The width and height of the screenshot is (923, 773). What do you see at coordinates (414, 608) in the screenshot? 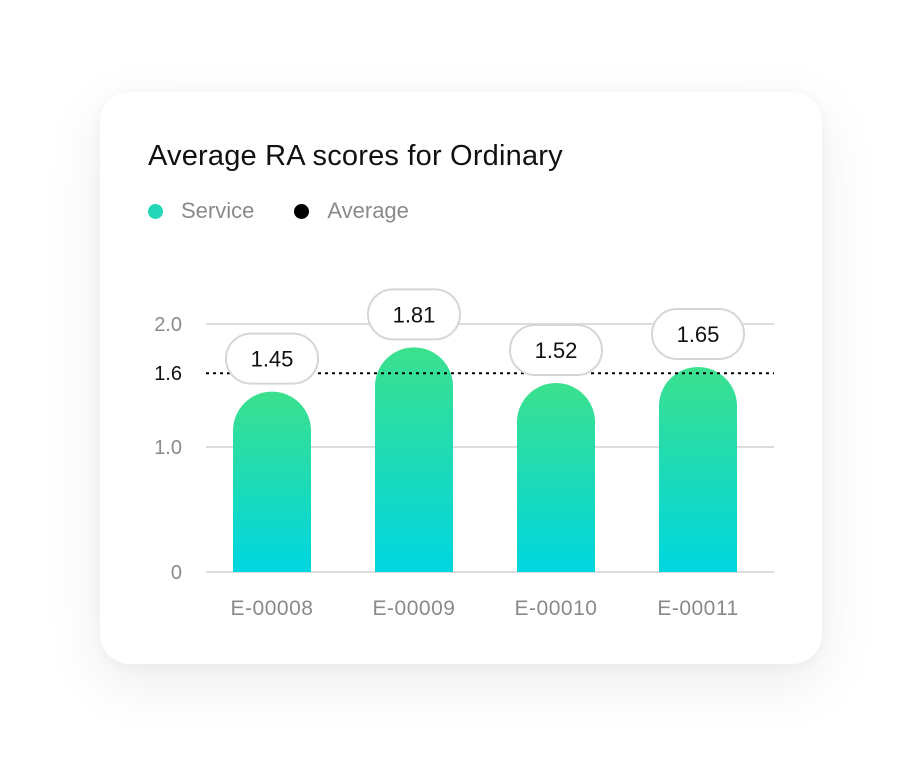
I see `x-tick-label: E-00009` at bounding box center [414, 608].